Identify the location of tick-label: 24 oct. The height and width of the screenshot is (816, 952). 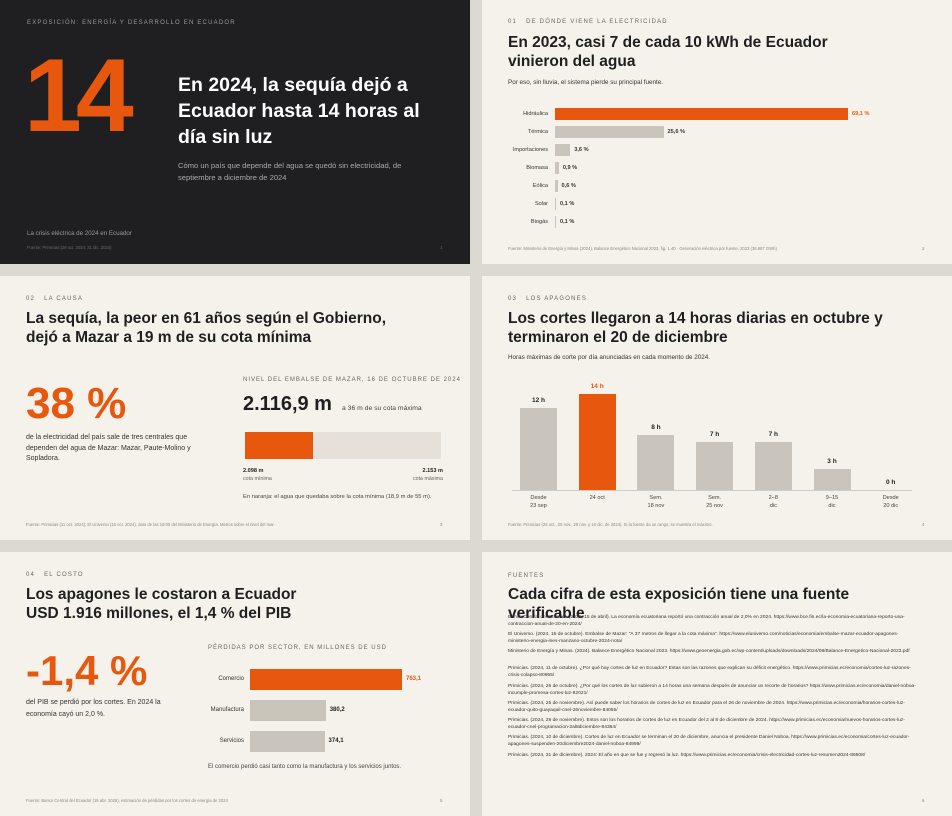
(597, 498).